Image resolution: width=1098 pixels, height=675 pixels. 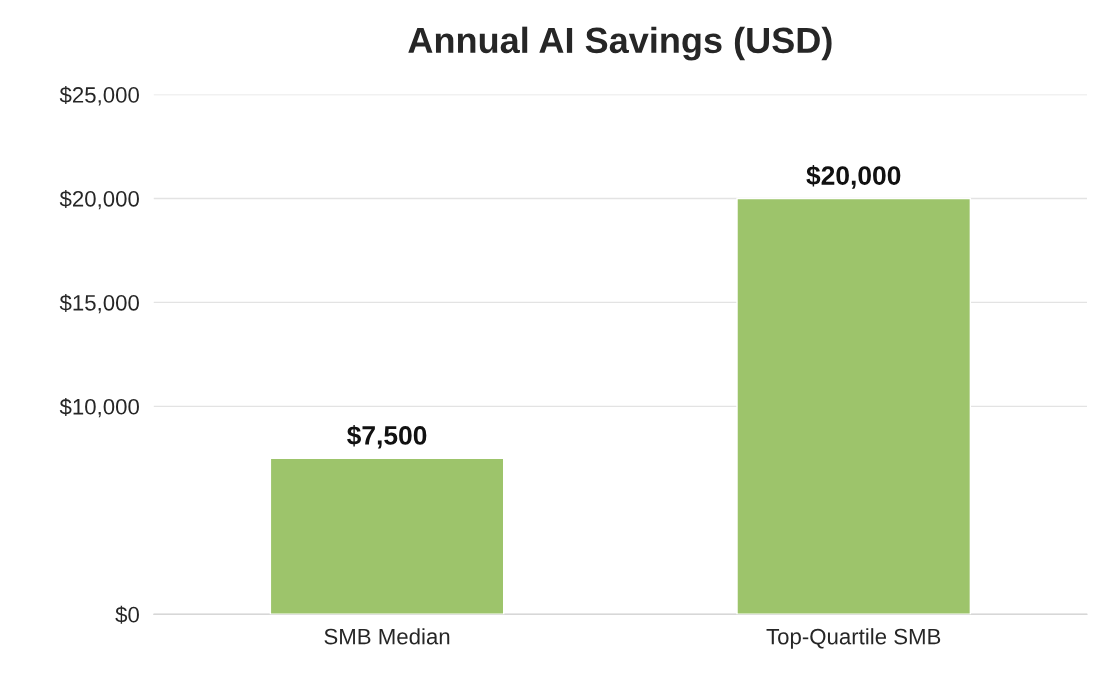 I want to click on y-tick-label: $0, so click(x=127, y=614).